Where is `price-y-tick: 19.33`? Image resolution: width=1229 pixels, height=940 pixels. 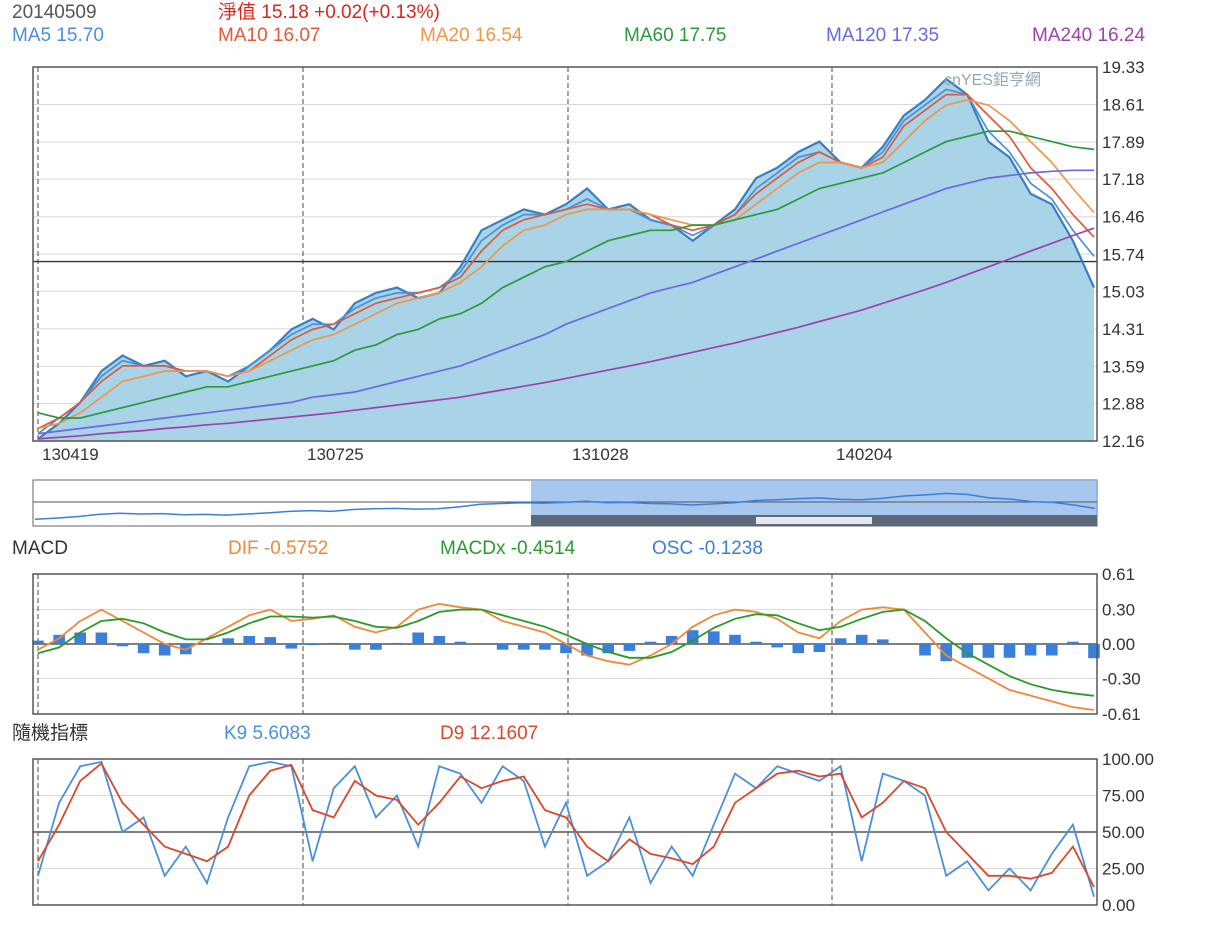 price-y-tick: 19.33 is located at coordinates (1123, 67).